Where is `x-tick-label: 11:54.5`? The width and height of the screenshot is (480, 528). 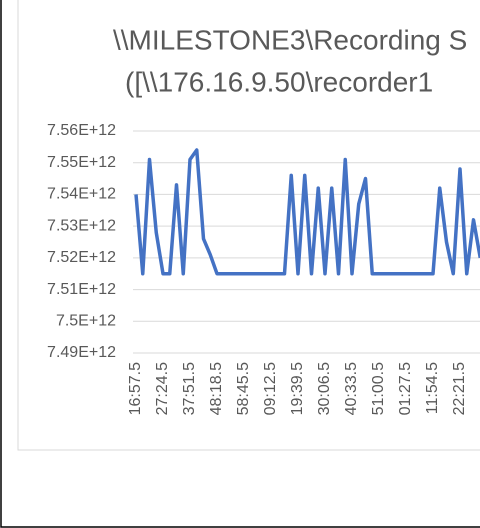
x-tick-label: 11:54.5 is located at coordinates (432, 388).